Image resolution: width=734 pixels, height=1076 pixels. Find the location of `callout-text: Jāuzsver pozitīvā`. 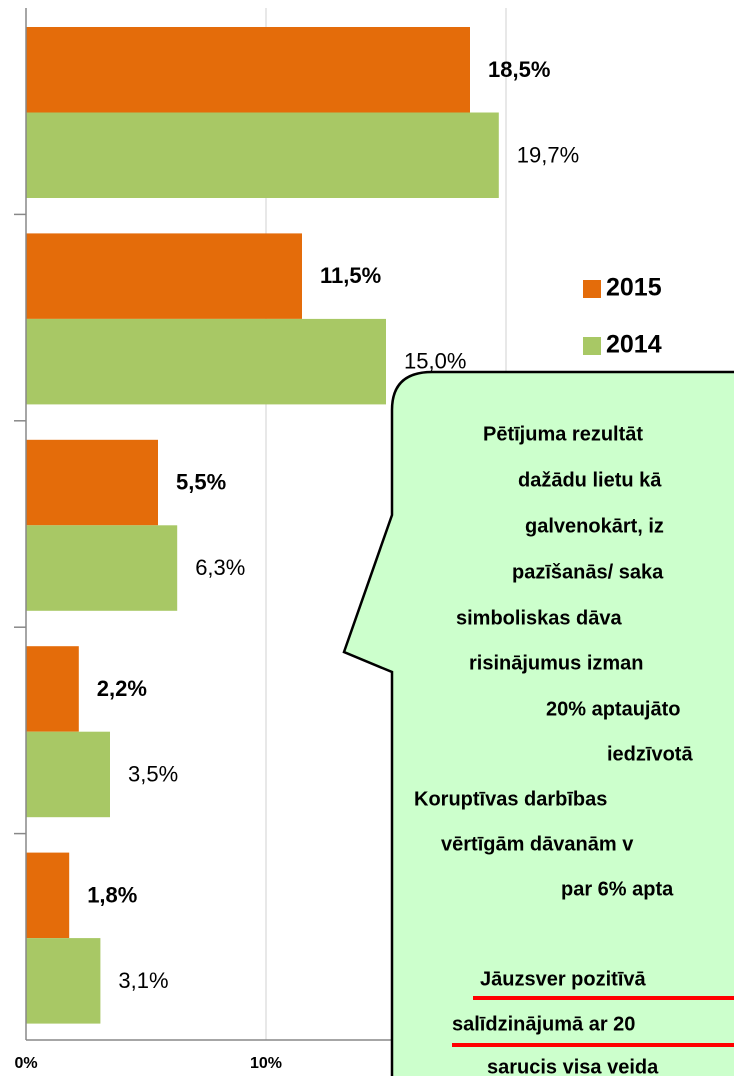

callout-text: Jāuzsver pozitīvā is located at coordinates (563, 979).